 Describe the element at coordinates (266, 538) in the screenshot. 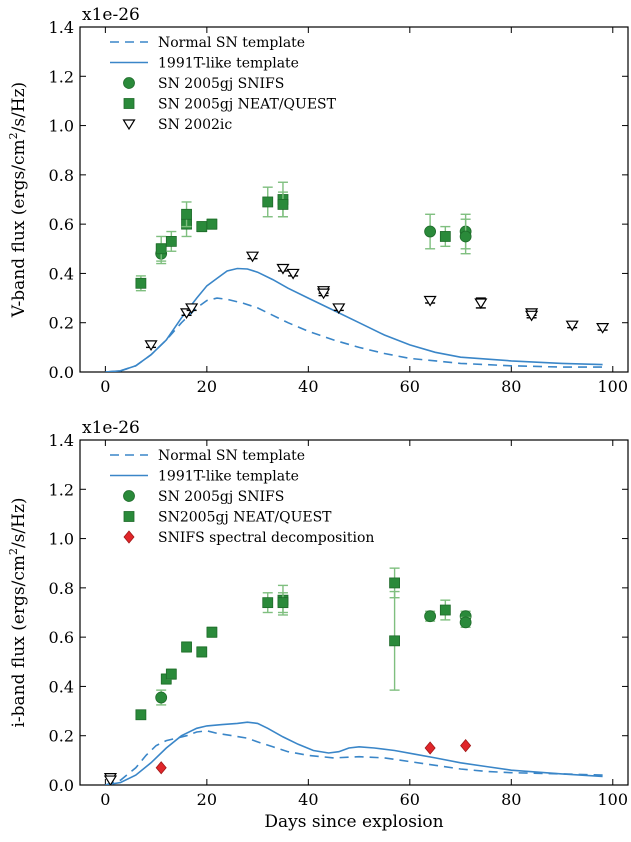

I see `legend-entry: SNIFS spectral decomposition` at that location.